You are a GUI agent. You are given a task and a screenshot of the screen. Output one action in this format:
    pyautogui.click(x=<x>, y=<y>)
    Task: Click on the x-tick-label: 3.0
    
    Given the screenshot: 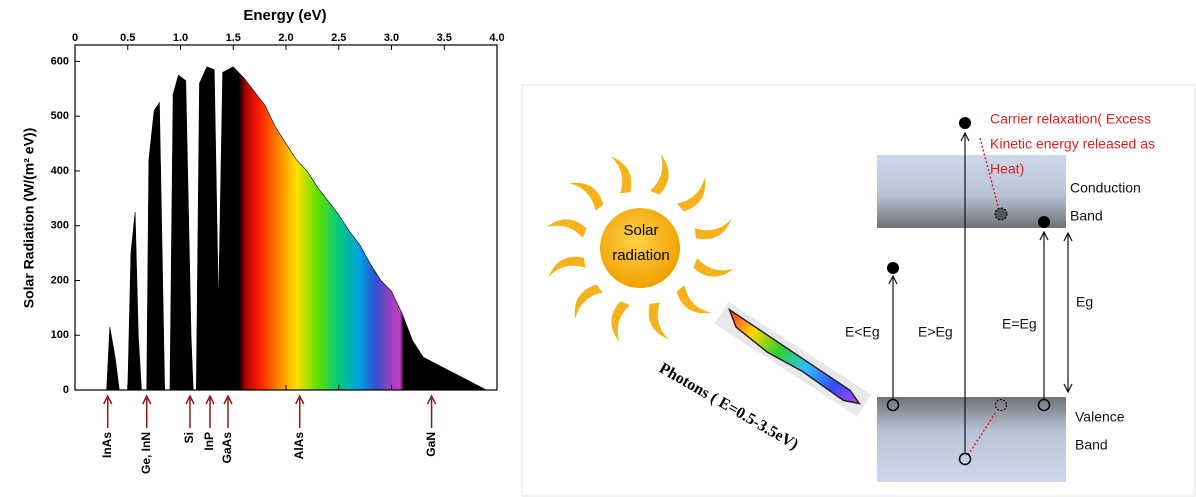 What is the action you would take?
    pyautogui.click(x=391, y=38)
    